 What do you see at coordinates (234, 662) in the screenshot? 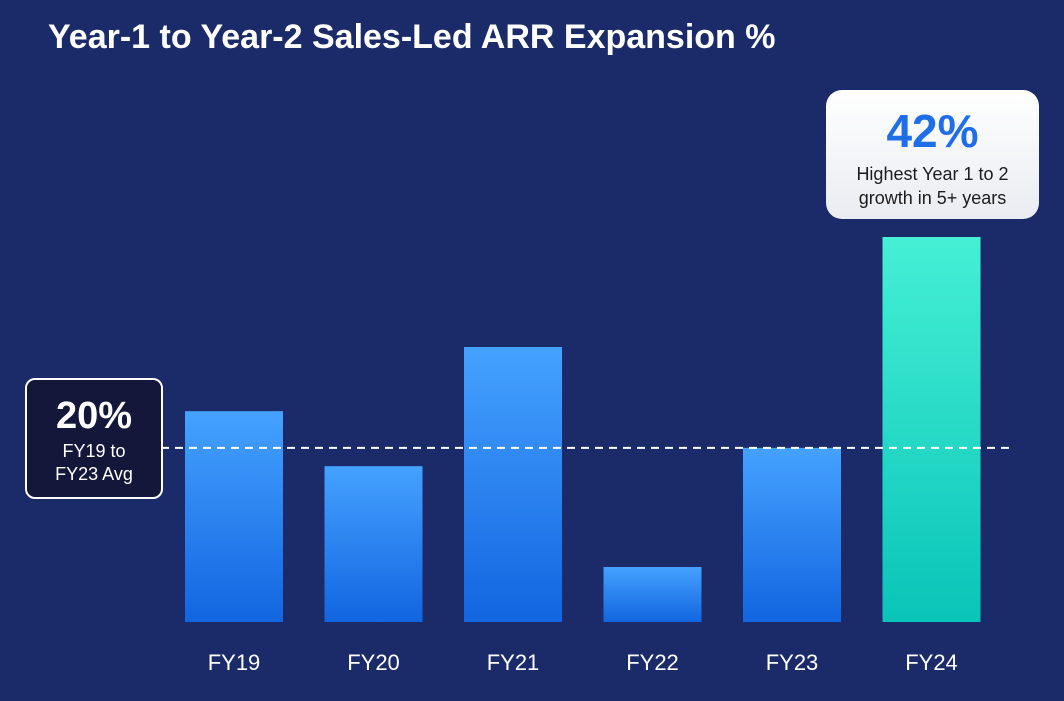
I see `x-tick-label-fy19: FY19` at bounding box center [234, 662].